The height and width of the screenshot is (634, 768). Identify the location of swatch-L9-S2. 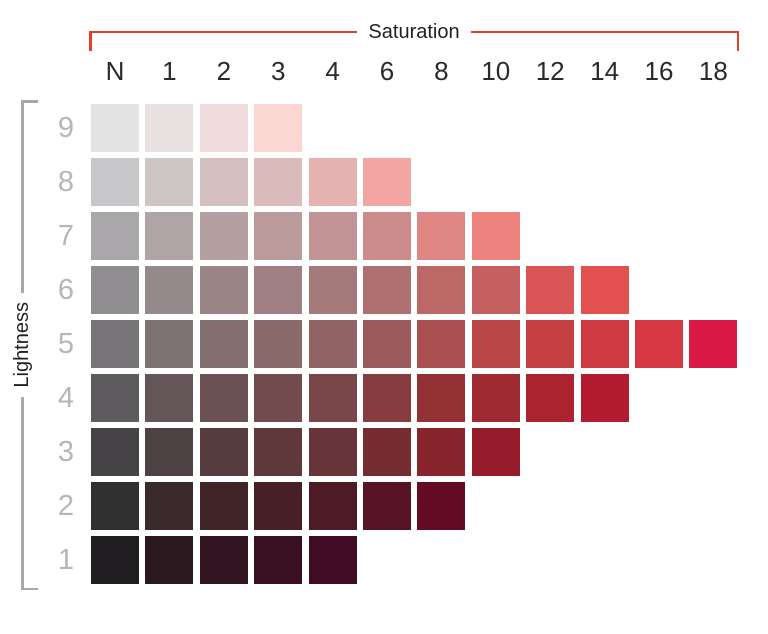
(223, 128).